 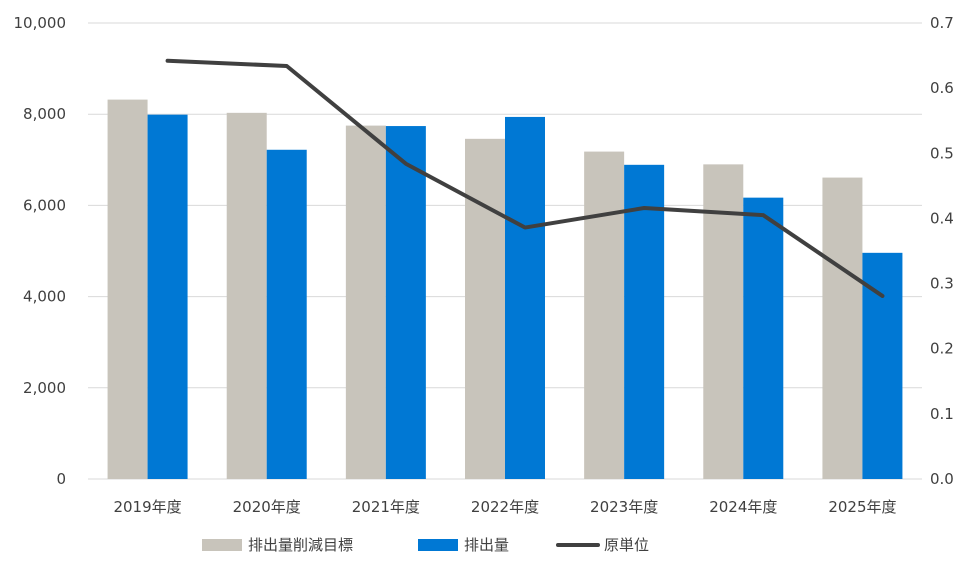 I want to click on right-tick-label: 0.6, so click(x=942, y=88).